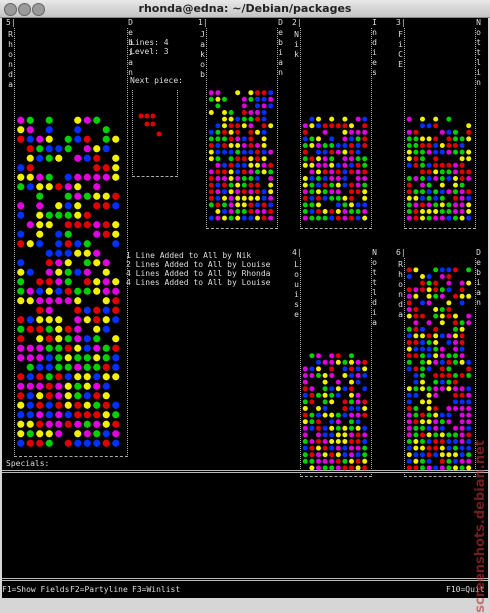 The width and height of the screenshot is (490, 613). Describe the element at coordinates (24, 9) in the screenshot. I see `minimize-button` at that location.